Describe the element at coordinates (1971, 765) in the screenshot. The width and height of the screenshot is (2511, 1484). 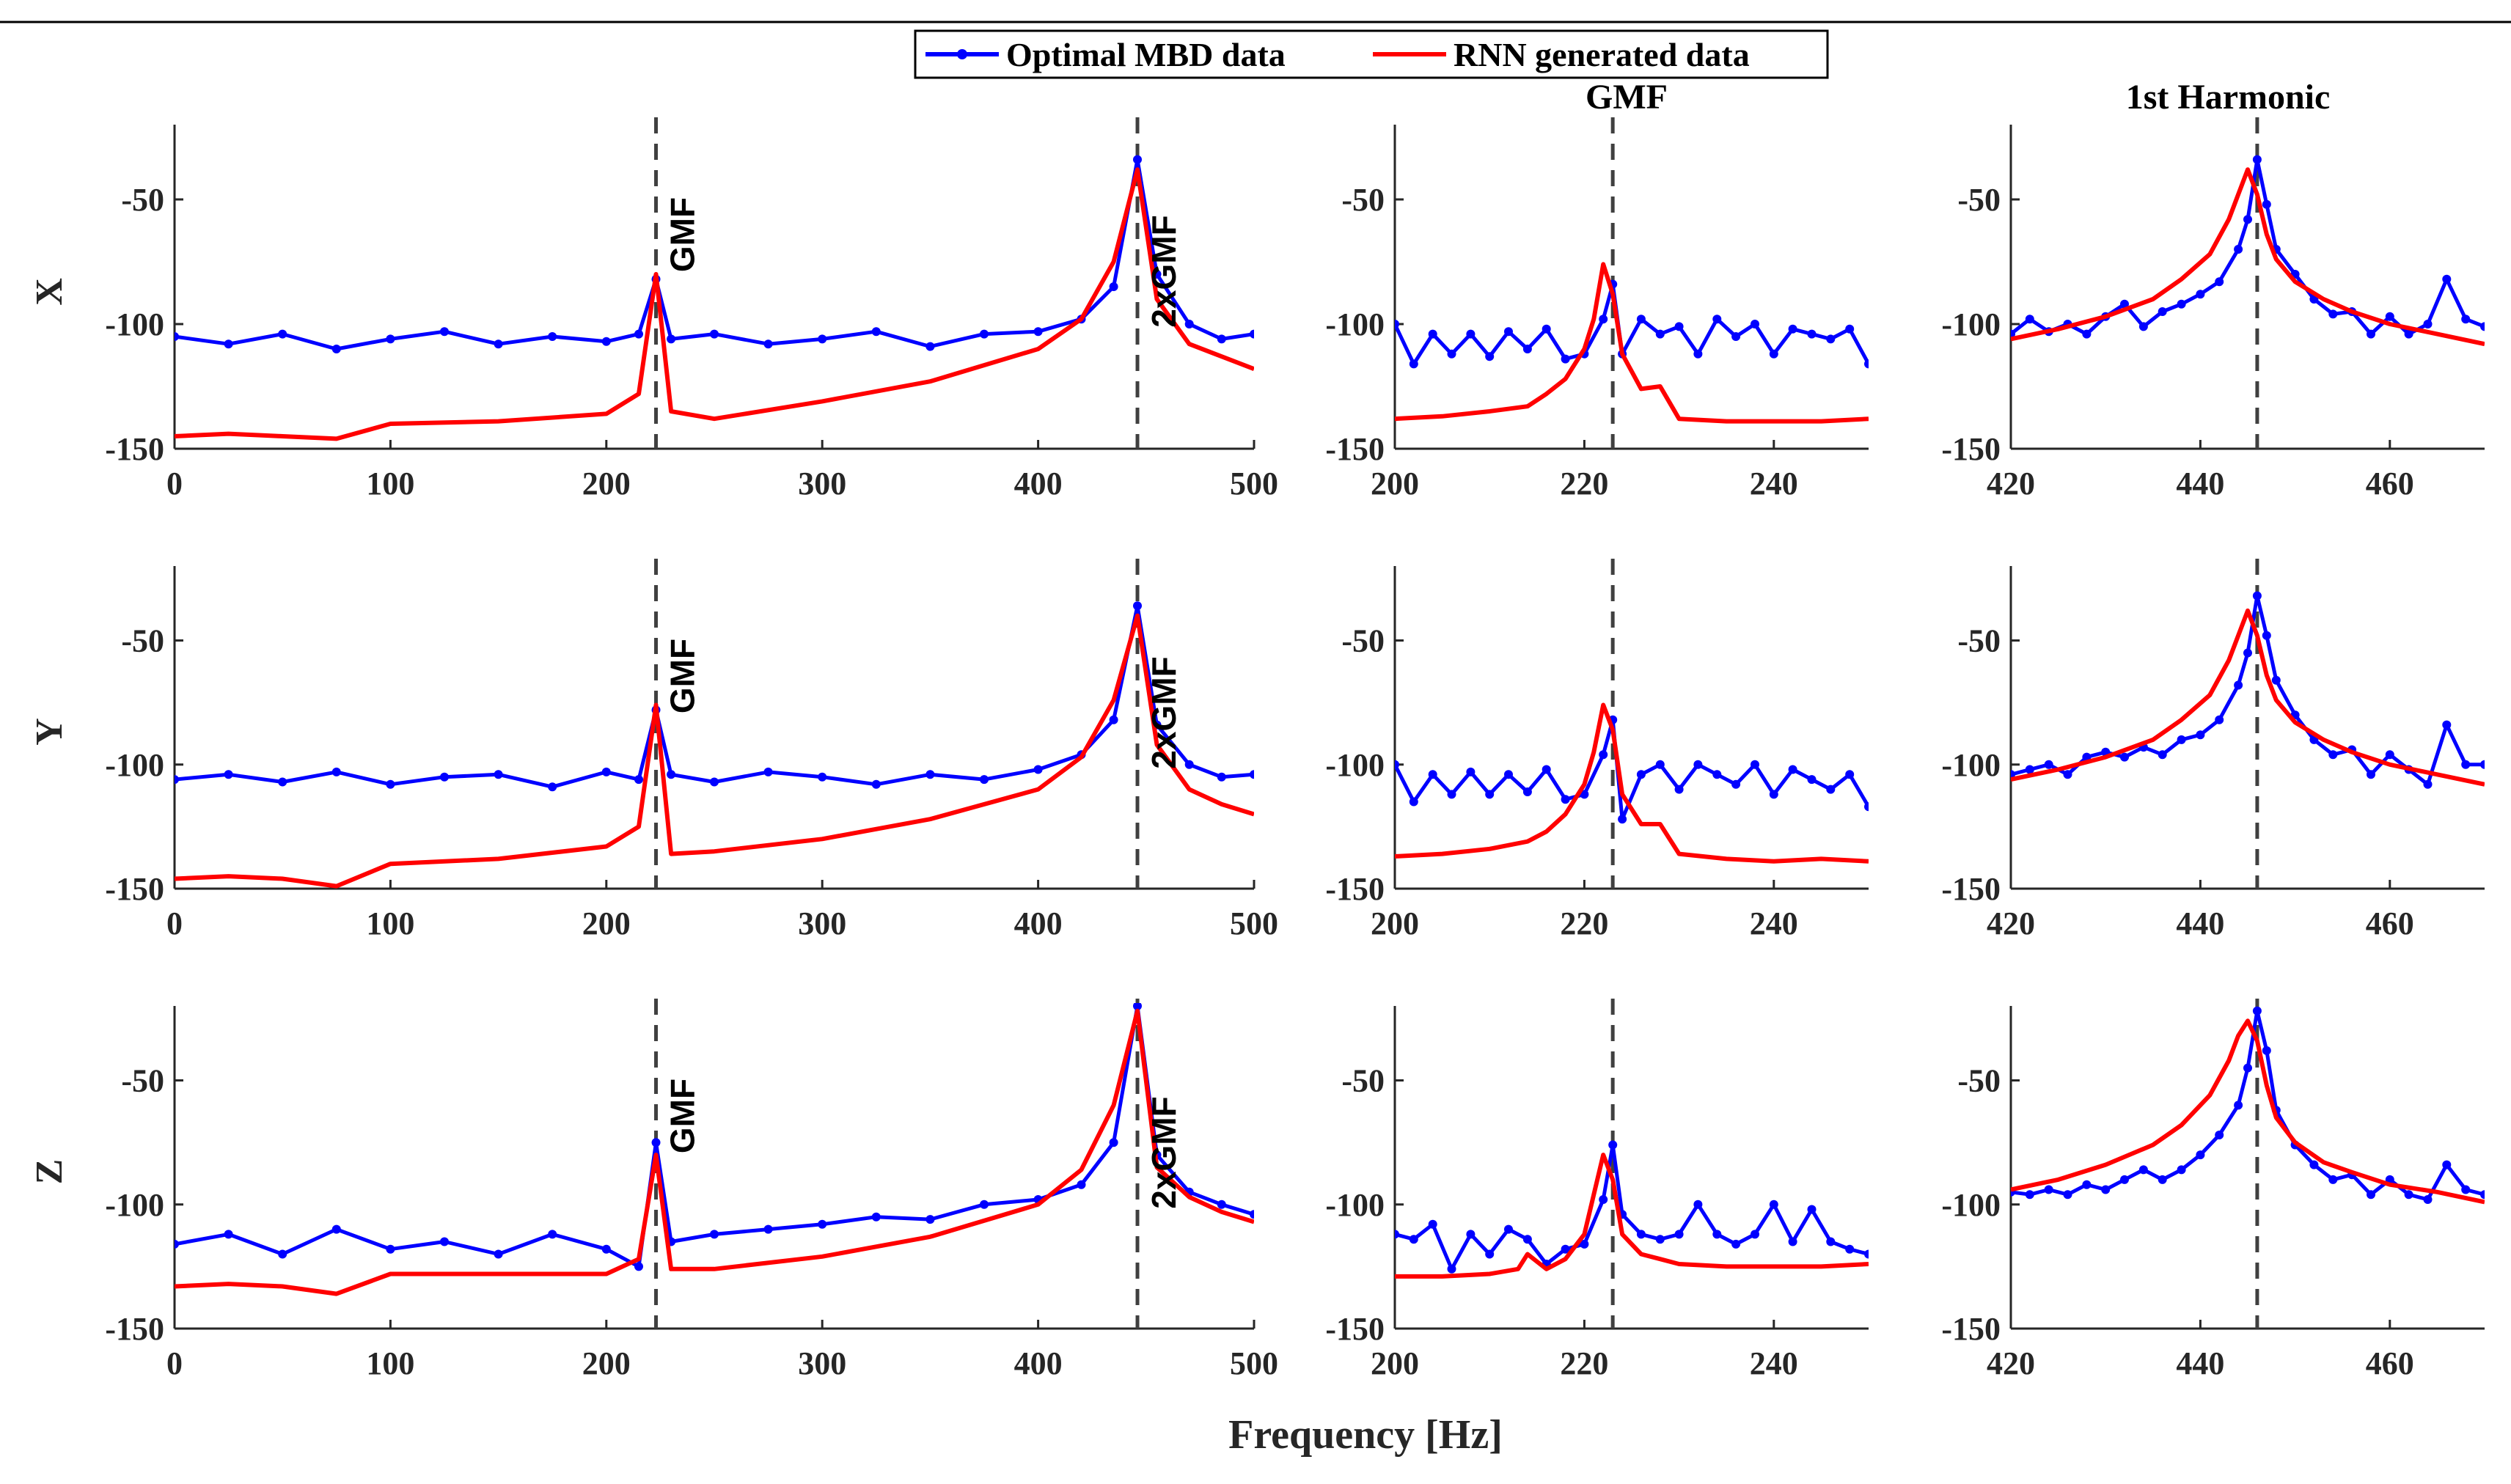
I see `panel-y-harmonic-ytick-label: -100` at that location.